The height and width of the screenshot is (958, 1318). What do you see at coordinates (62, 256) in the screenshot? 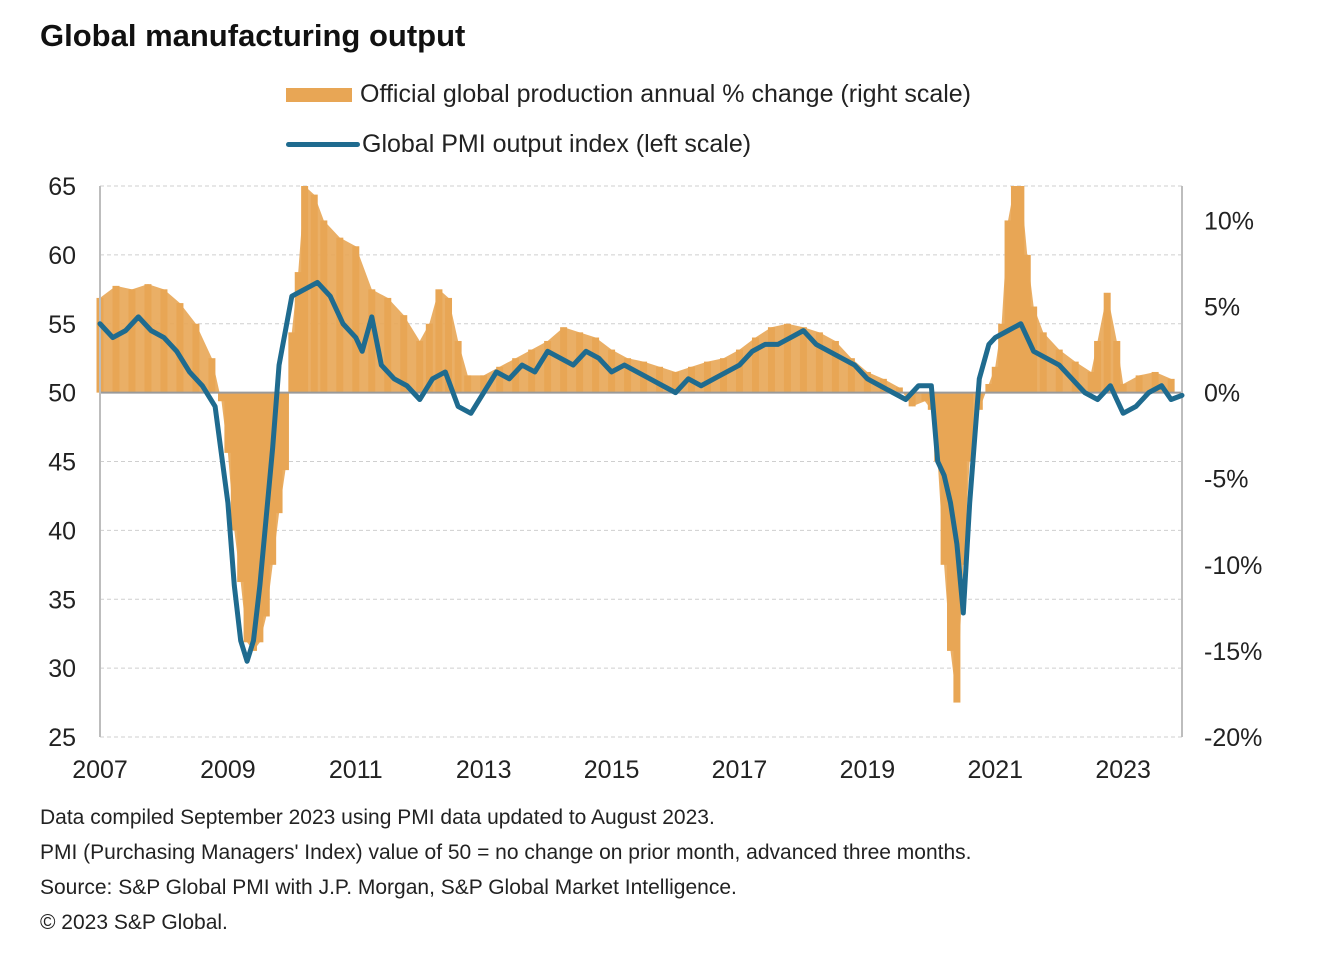
I see `left-tick-label: 60` at bounding box center [62, 256].